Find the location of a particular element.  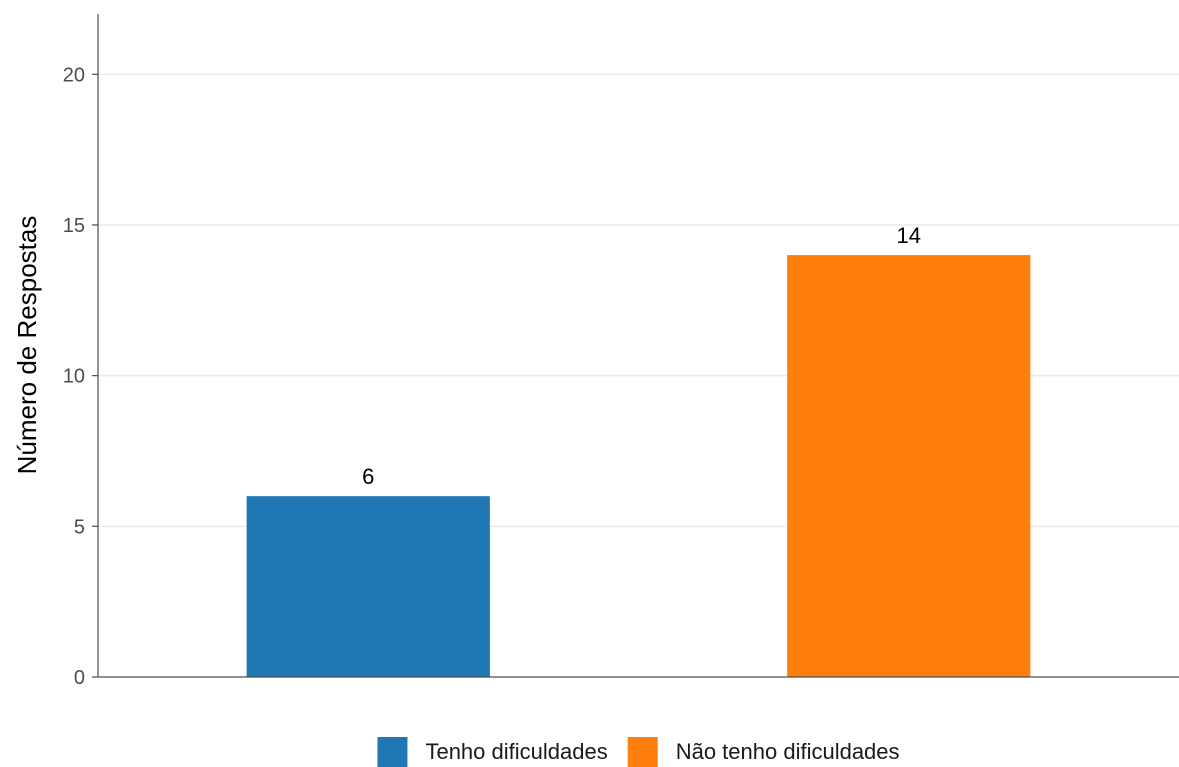

y-axis-title: Número de Respostas is located at coordinates (27, 345).